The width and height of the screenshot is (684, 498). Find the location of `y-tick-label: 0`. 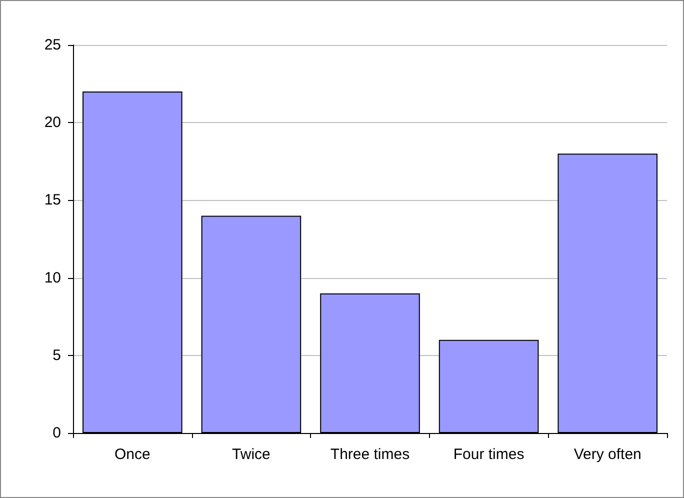

y-tick-label: 0 is located at coordinates (56, 433).